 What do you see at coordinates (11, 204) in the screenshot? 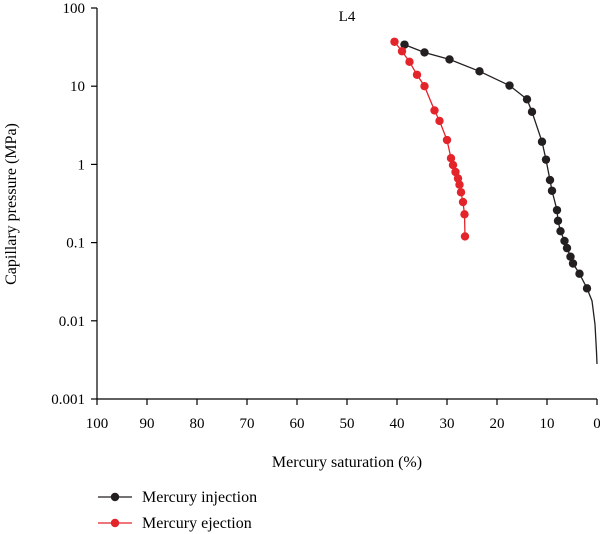
I see `y-axis-title: Capillary pressure (MPa)` at bounding box center [11, 204].